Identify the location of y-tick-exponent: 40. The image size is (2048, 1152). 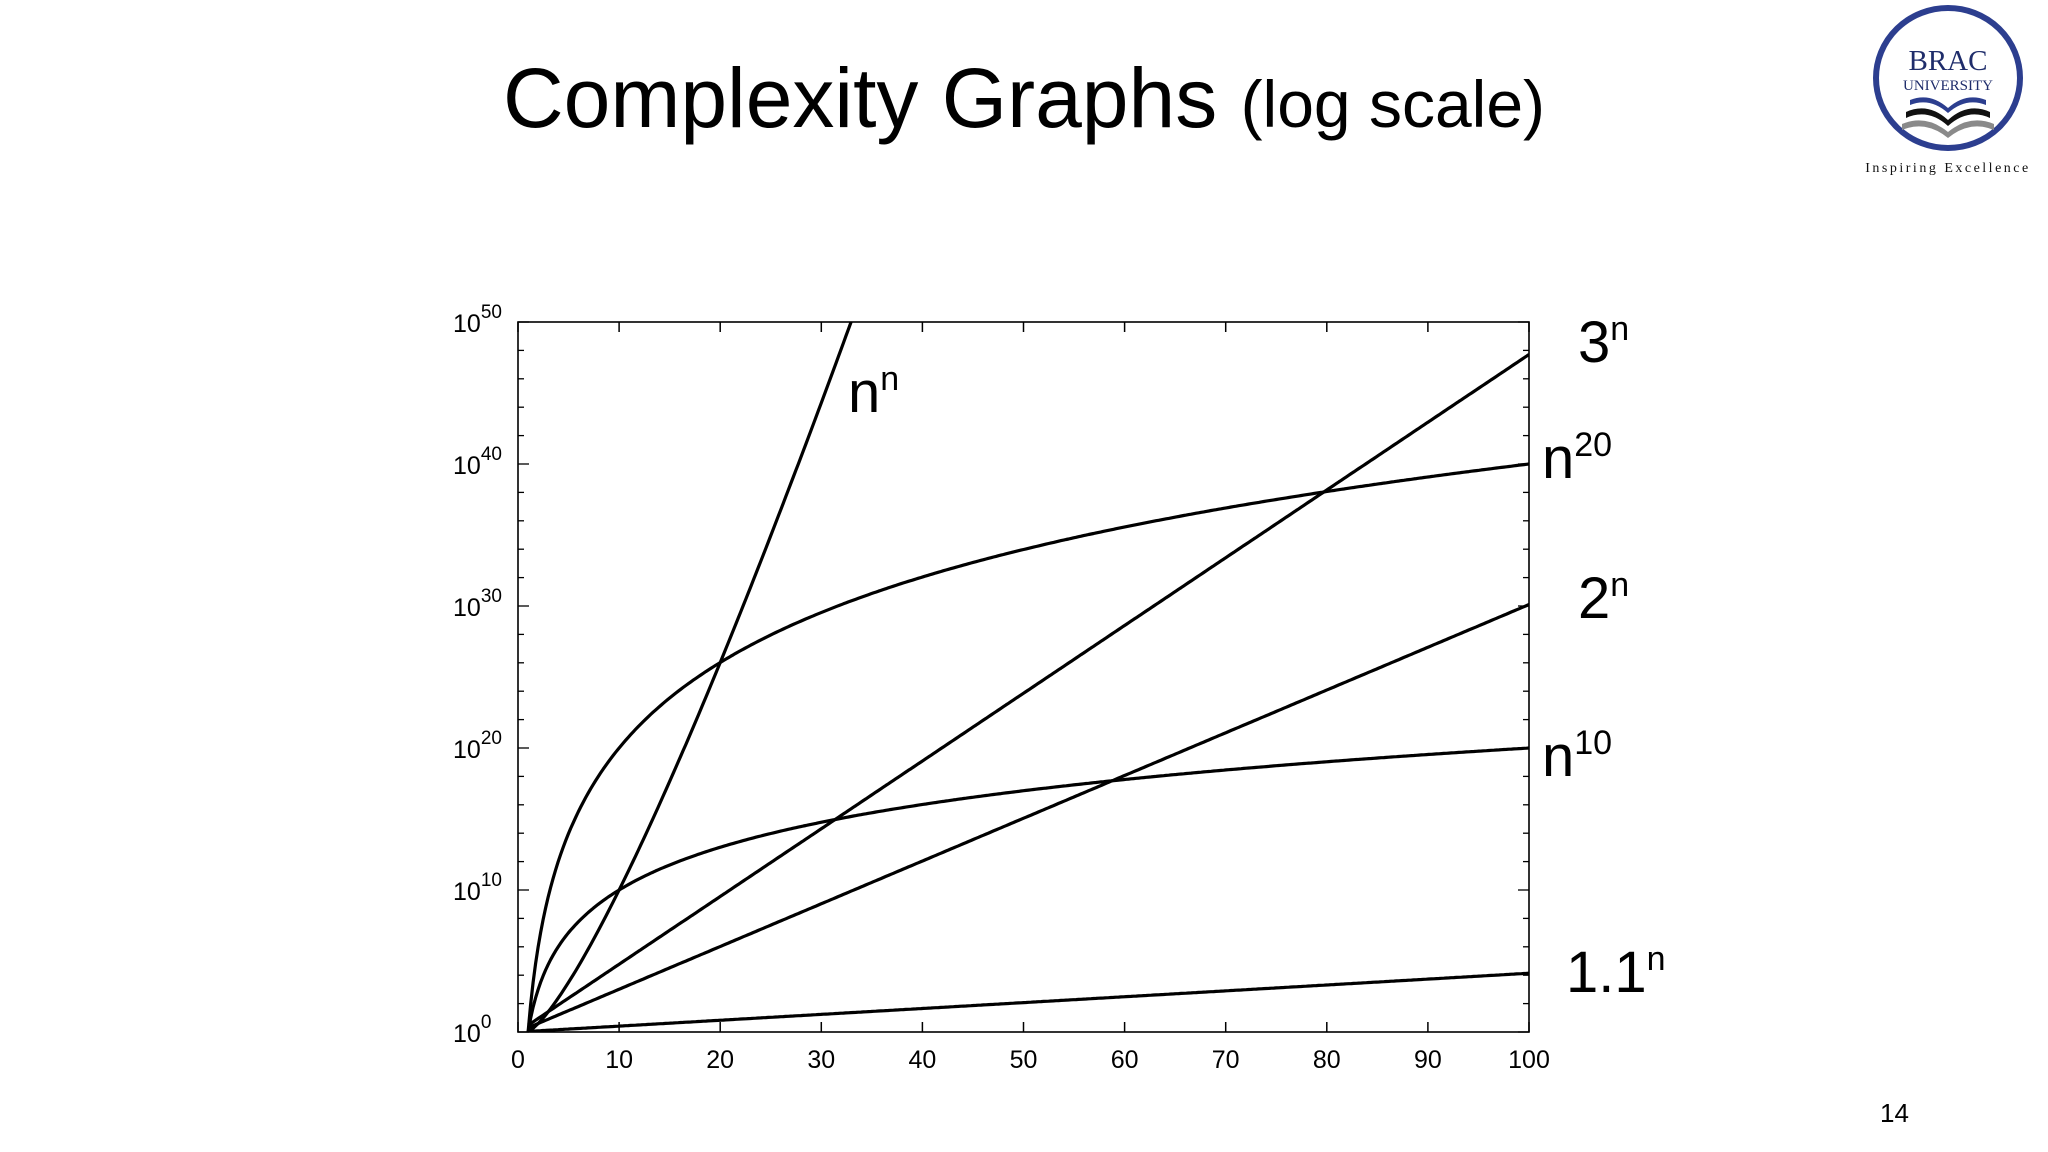
(491, 454).